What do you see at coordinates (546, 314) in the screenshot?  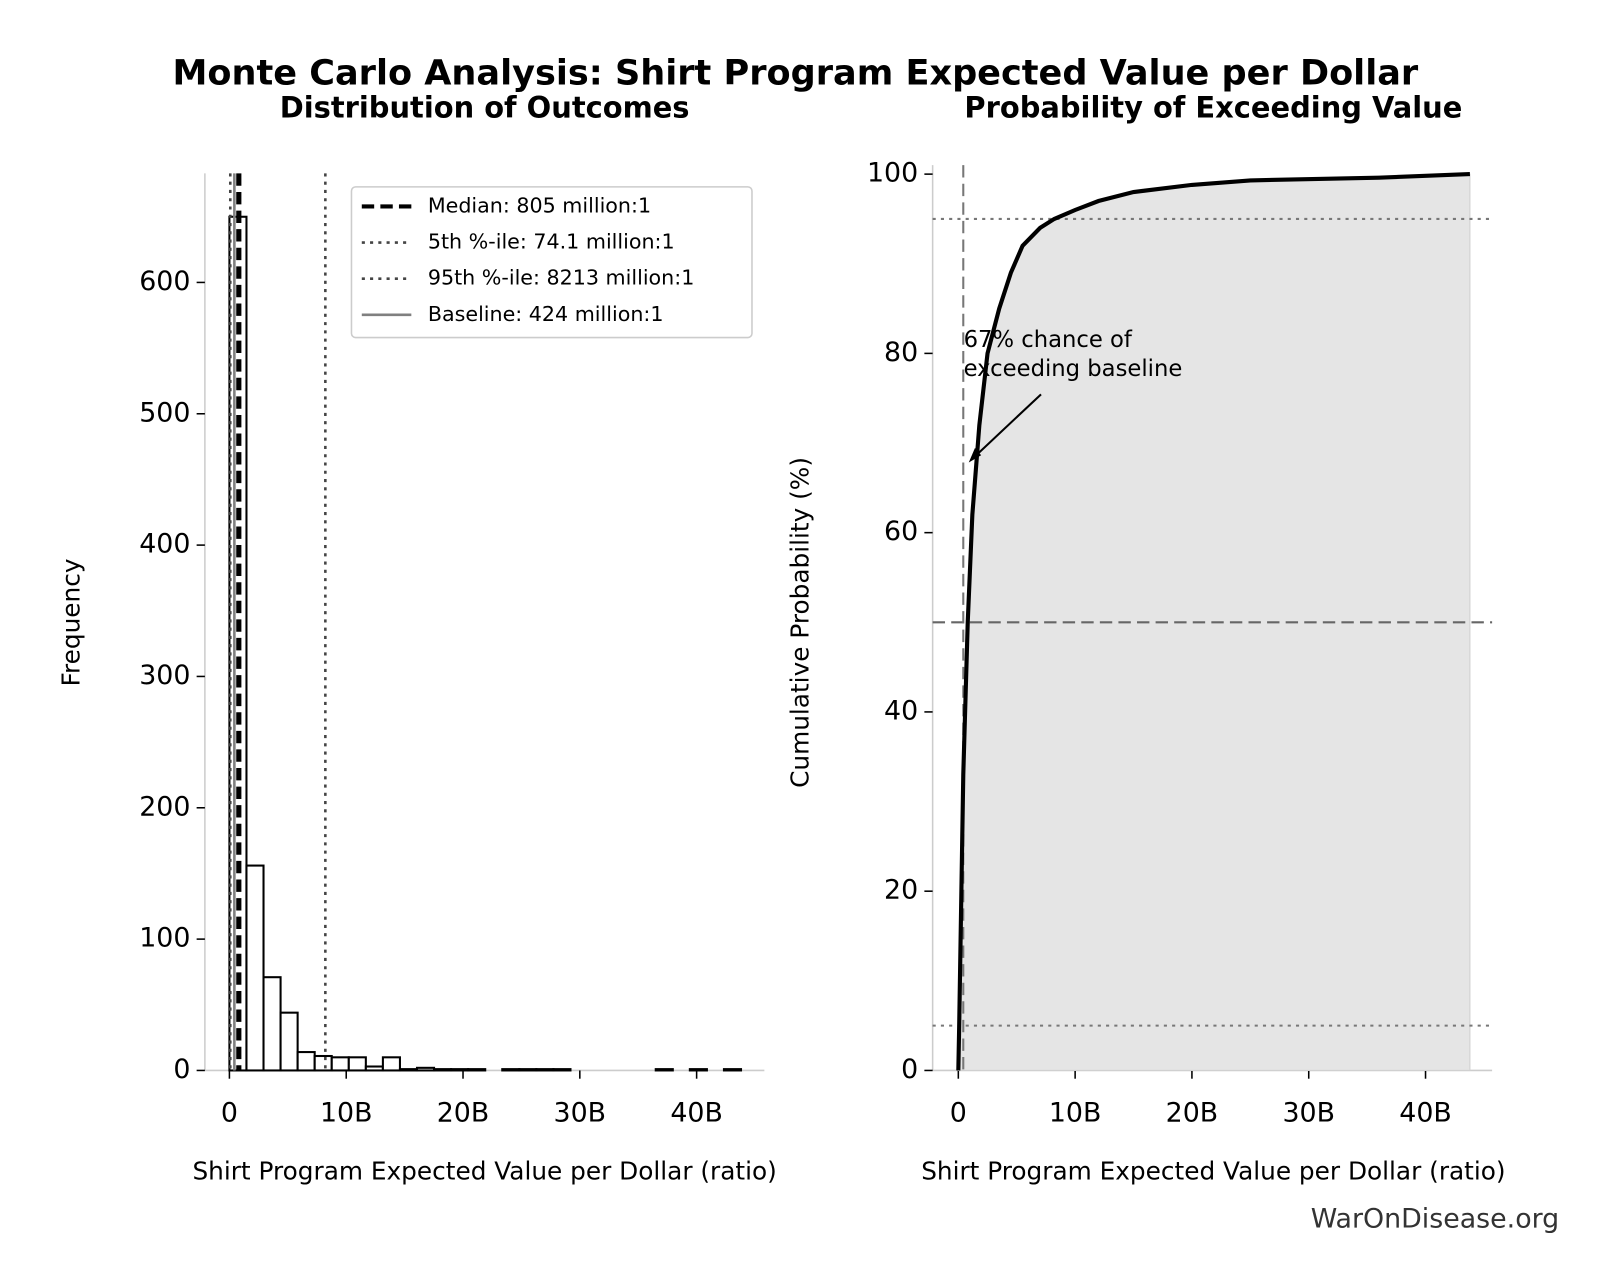 I see `legend-label: Baseline: 424 million:1` at bounding box center [546, 314].